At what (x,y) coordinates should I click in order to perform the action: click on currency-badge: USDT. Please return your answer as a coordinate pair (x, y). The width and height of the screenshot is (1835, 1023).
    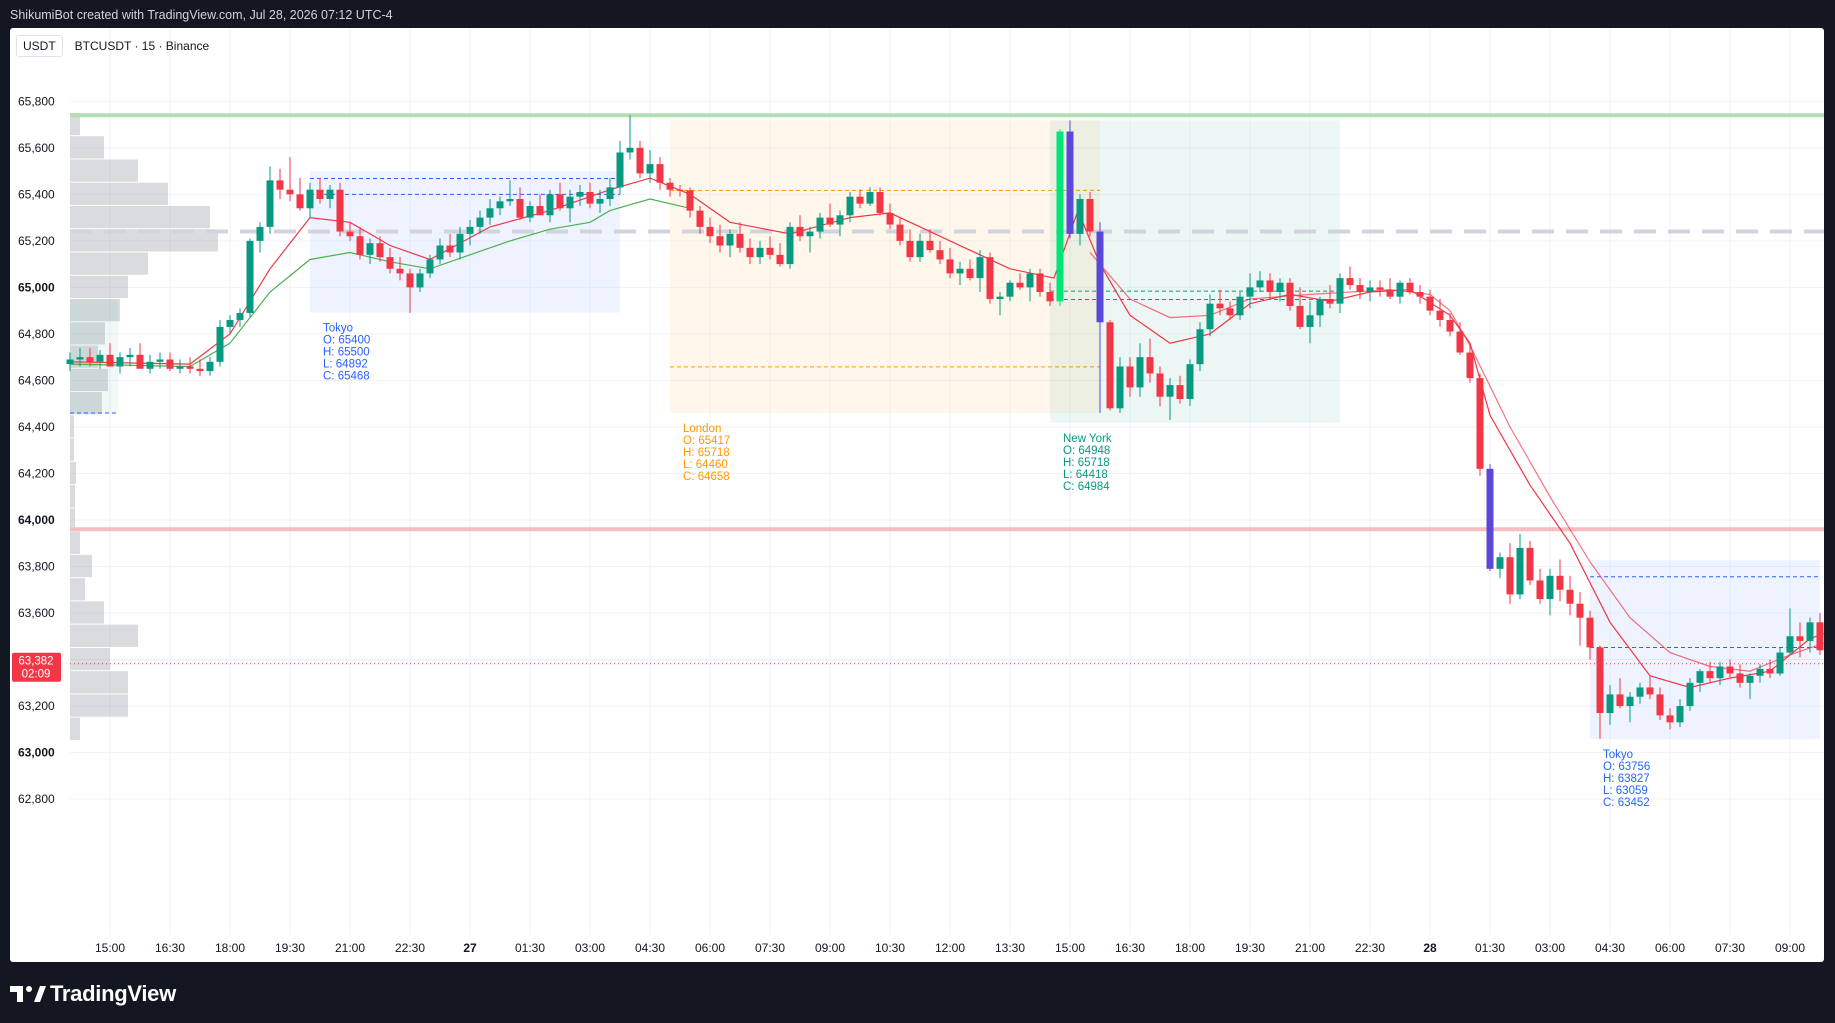
    Looking at the image, I should click on (39, 46).